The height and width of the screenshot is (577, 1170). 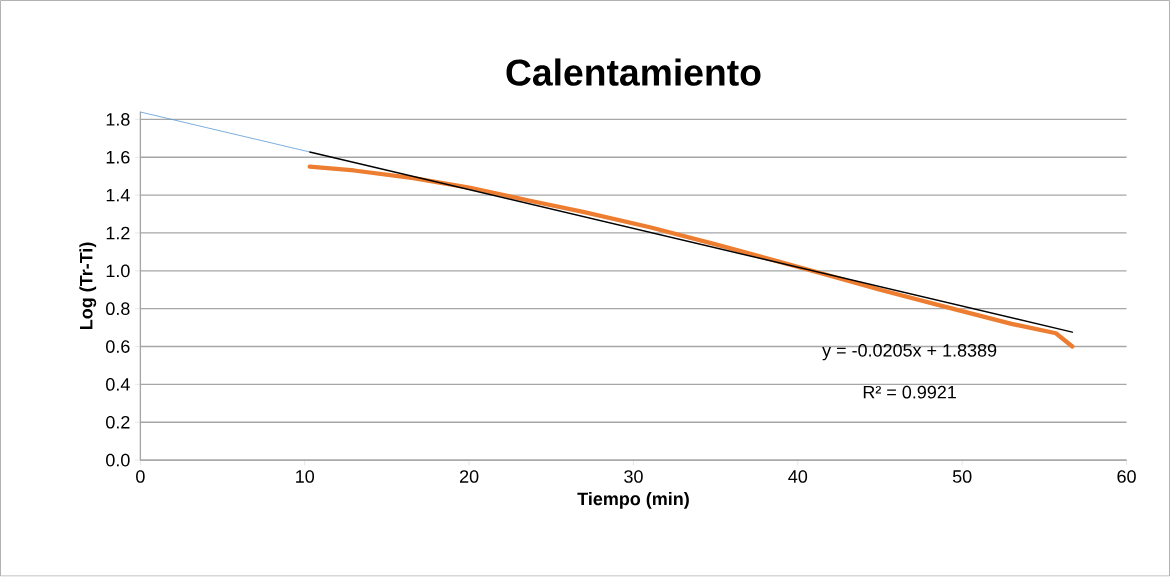 What do you see at coordinates (118, 271) in the screenshot?
I see `y-tick-label: 1.0` at bounding box center [118, 271].